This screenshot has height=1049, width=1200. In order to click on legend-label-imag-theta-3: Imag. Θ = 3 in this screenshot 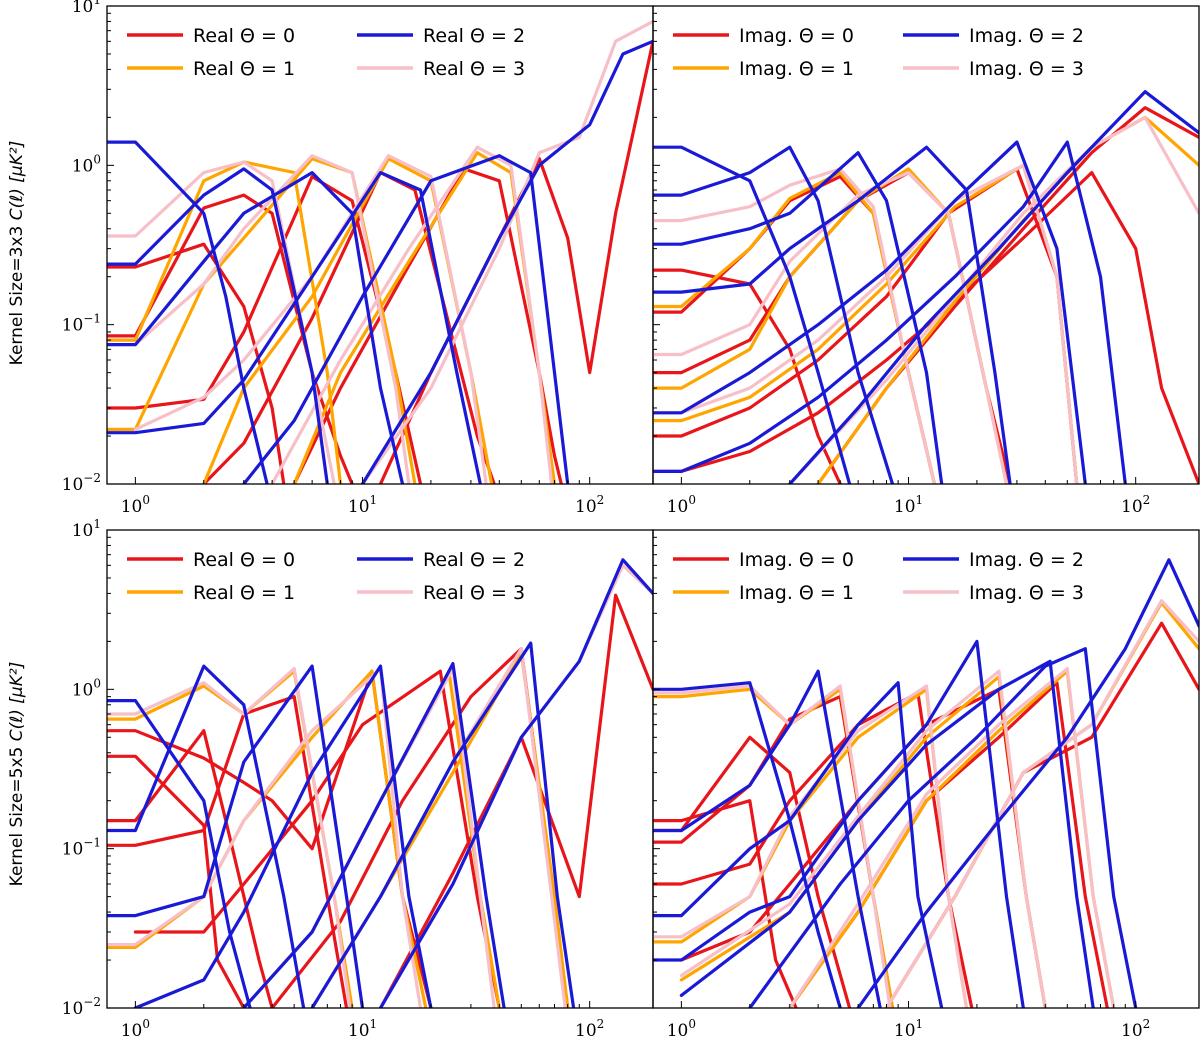, I will do `click(1026, 593)`.